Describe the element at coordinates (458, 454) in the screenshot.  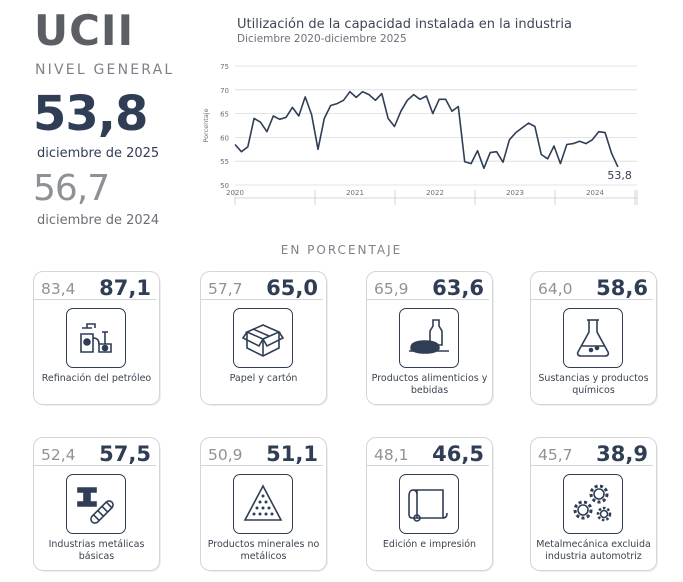
I see `current-value: 46,5` at that location.